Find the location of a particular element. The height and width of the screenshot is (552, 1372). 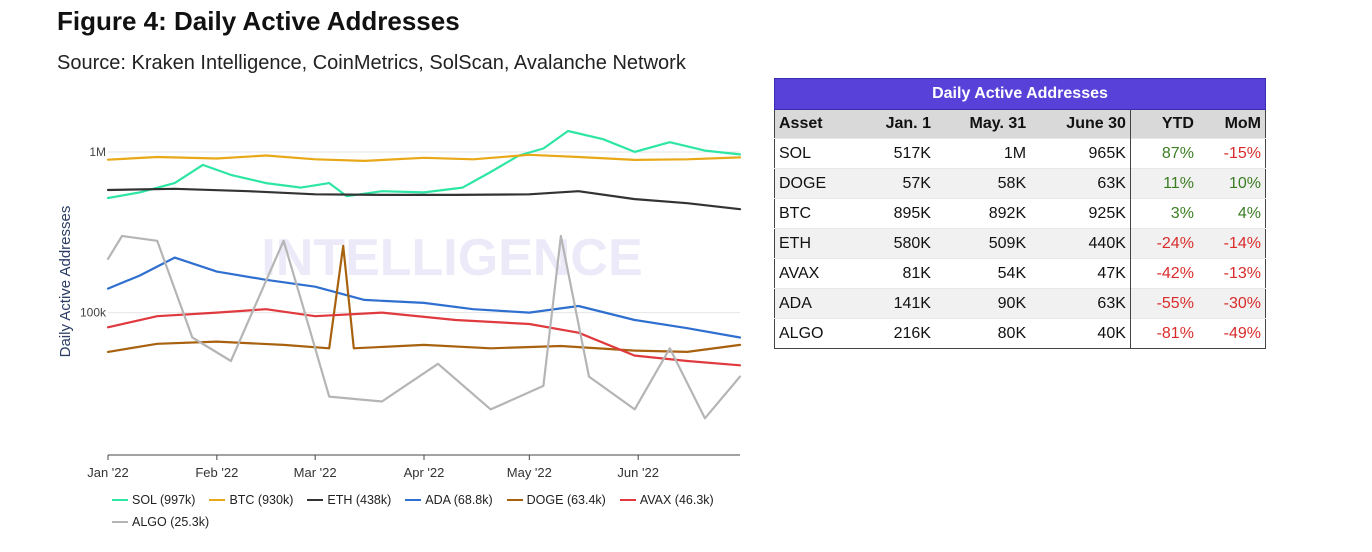

y-axis-label: Daily Active Addresses is located at coordinates (65, 282).